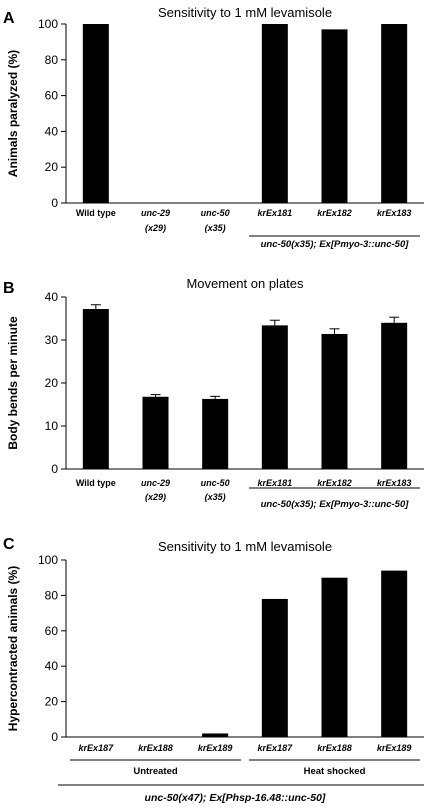 The image size is (436, 808). What do you see at coordinates (155, 483) in the screenshot?
I see `panel-b-category-label: unc-29` at bounding box center [155, 483].